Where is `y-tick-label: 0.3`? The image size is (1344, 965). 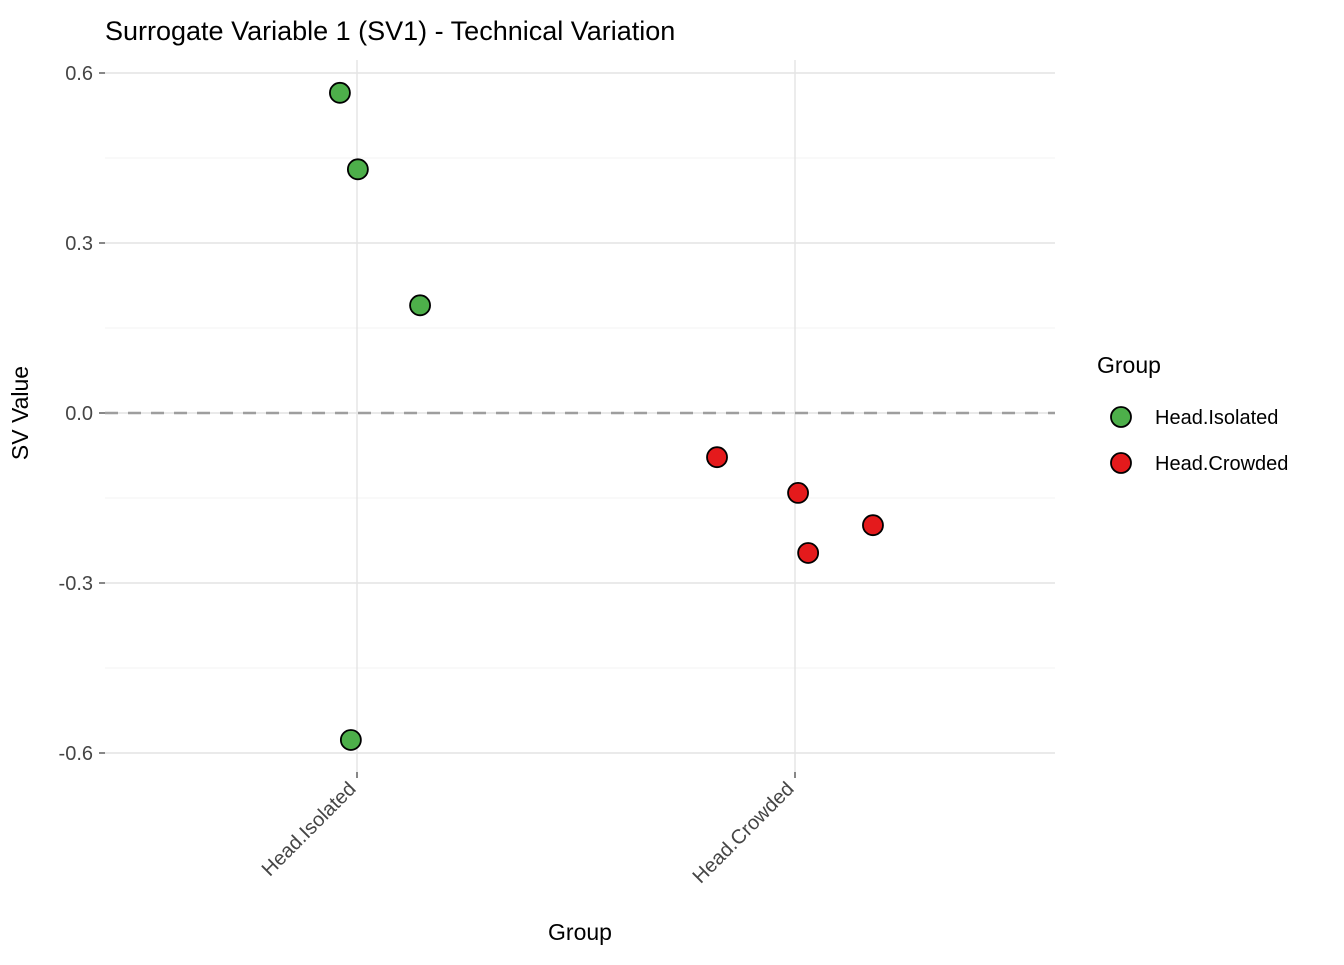 y-tick-label: 0.3 is located at coordinates (79, 244).